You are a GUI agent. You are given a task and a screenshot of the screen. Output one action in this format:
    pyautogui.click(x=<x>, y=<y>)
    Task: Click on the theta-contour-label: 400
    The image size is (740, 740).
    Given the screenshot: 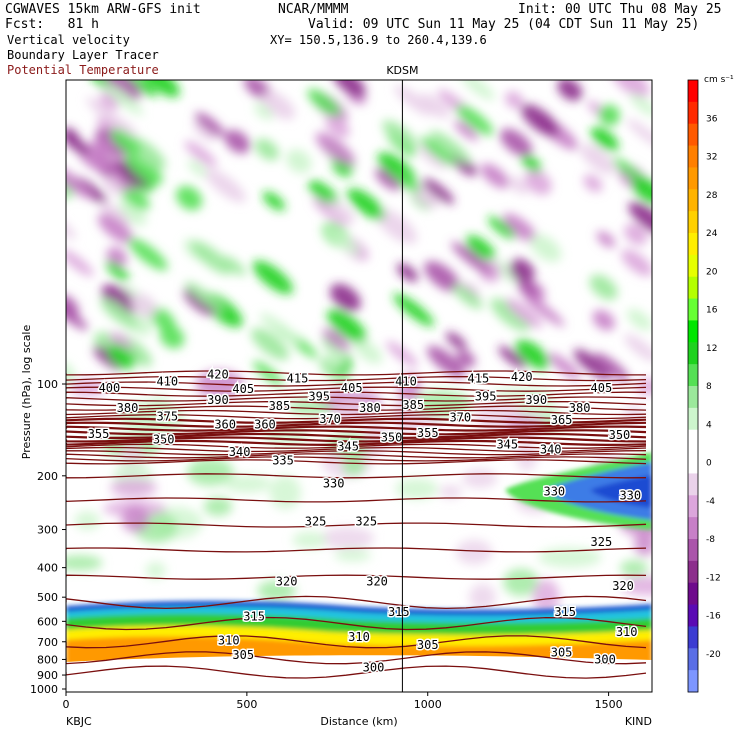 What is the action you would take?
    pyautogui.click(x=110, y=388)
    